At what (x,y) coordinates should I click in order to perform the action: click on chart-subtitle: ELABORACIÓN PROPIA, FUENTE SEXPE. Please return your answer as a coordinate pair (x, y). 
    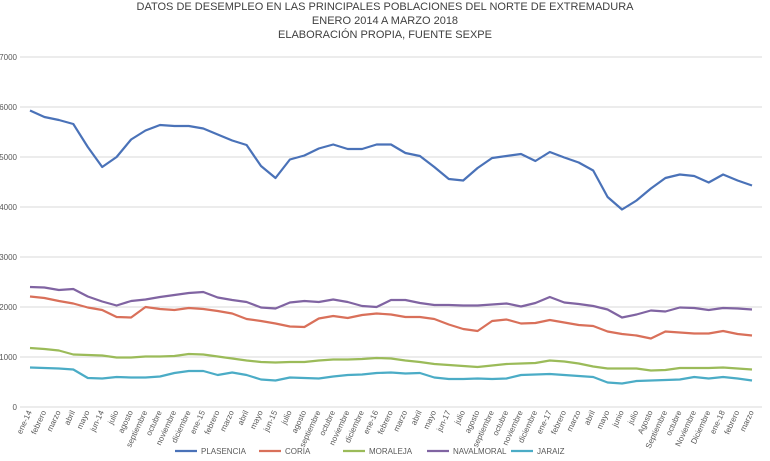
    Looking at the image, I should click on (385, 34).